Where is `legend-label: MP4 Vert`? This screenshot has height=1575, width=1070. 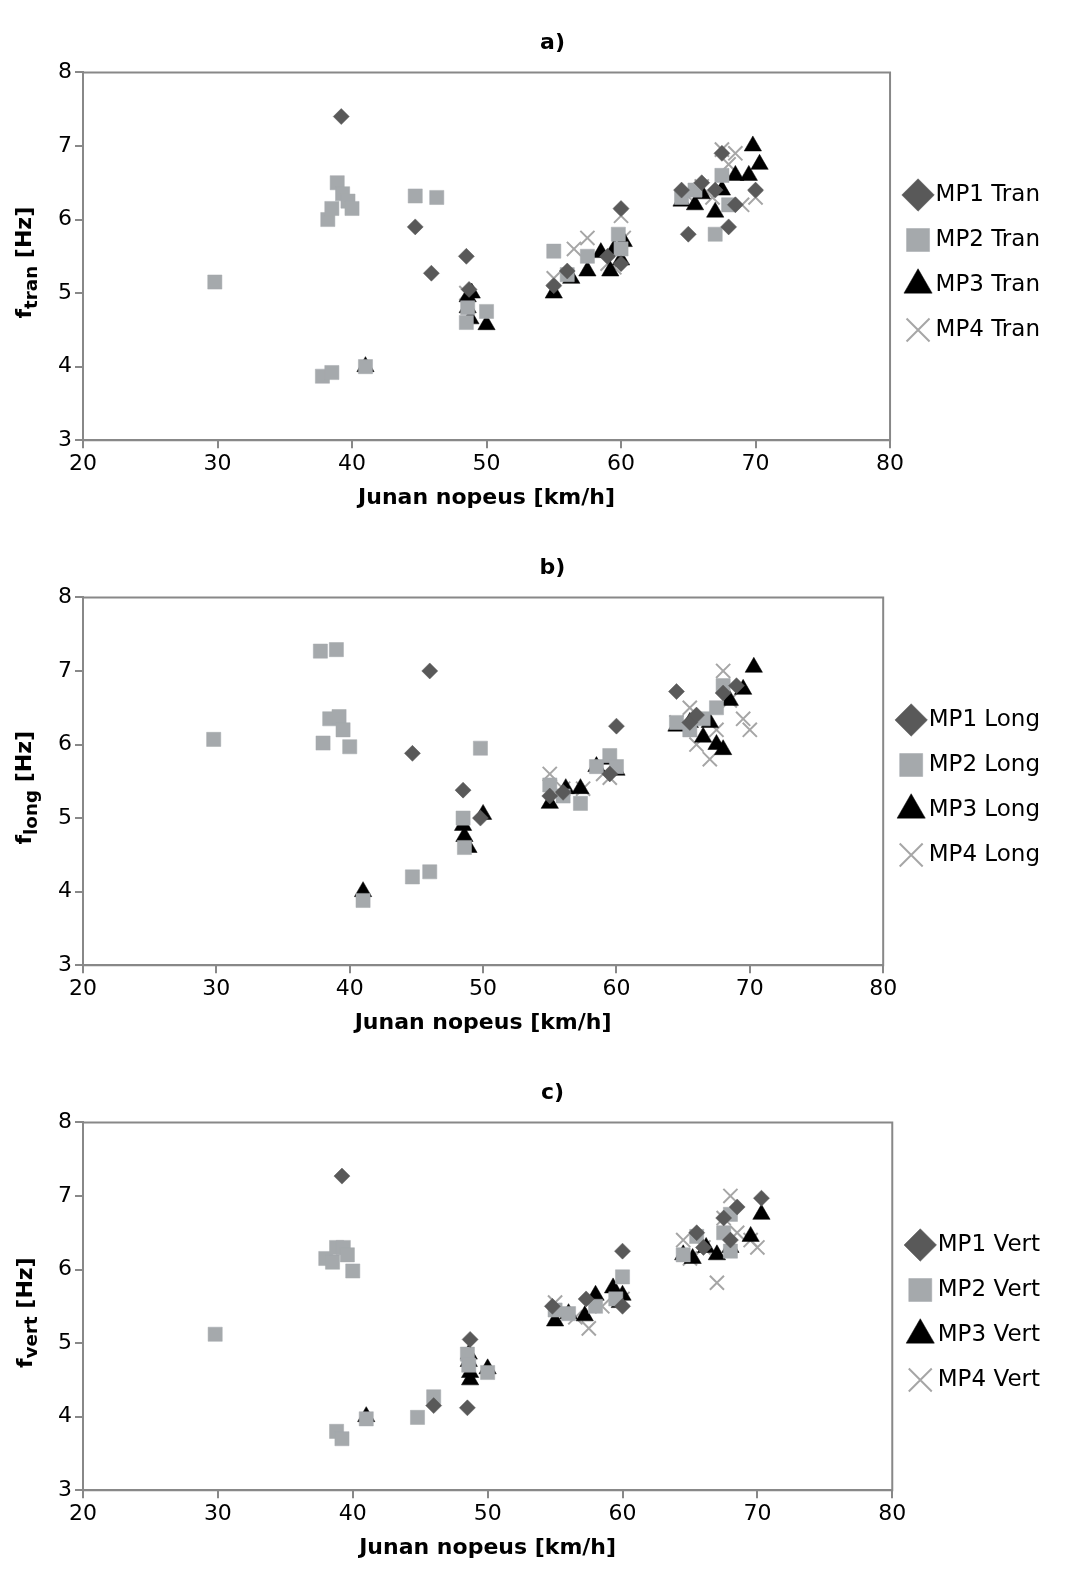 legend-label: MP4 Vert is located at coordinates (988, 1377).